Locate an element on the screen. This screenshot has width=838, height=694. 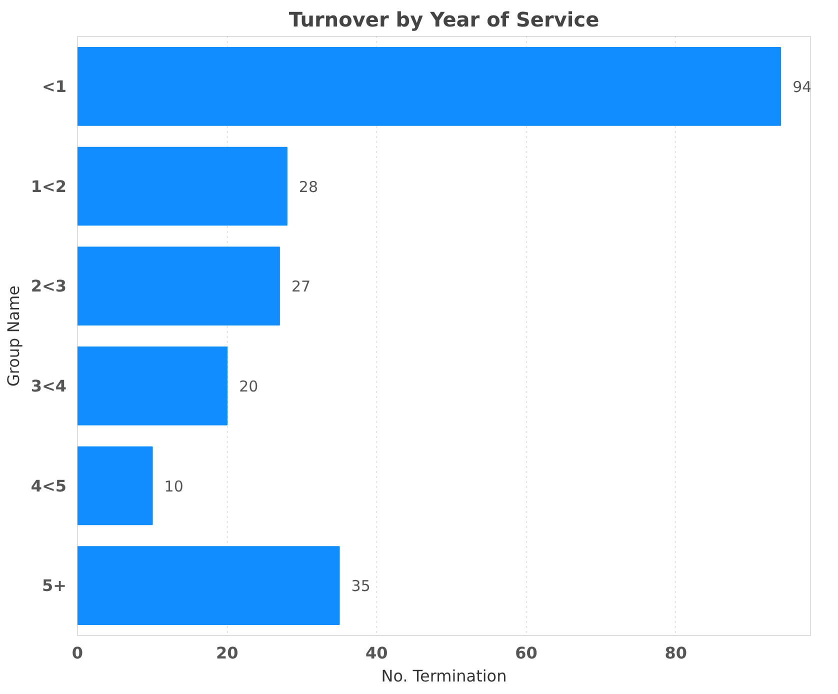
x-tick-label: 80 is located at coordinates (675, 653).